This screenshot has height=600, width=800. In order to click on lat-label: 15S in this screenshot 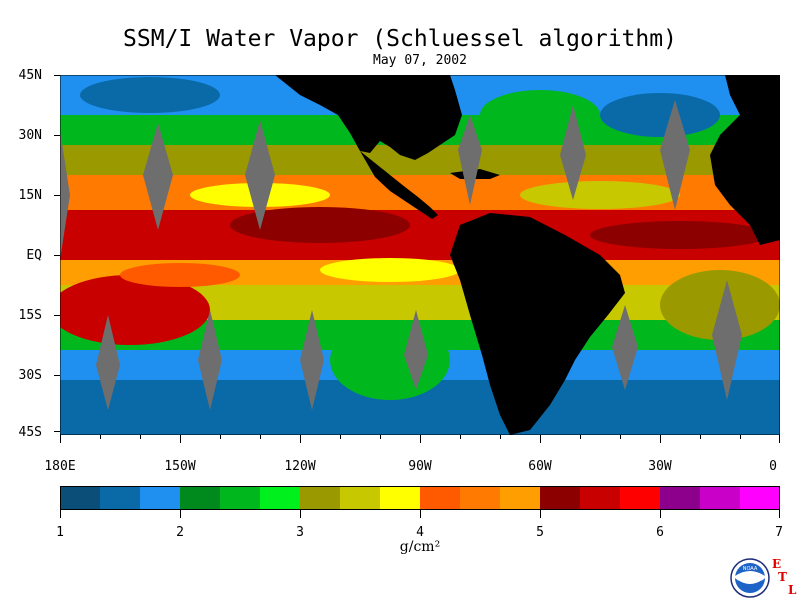, I will do `click(30, 315)`.